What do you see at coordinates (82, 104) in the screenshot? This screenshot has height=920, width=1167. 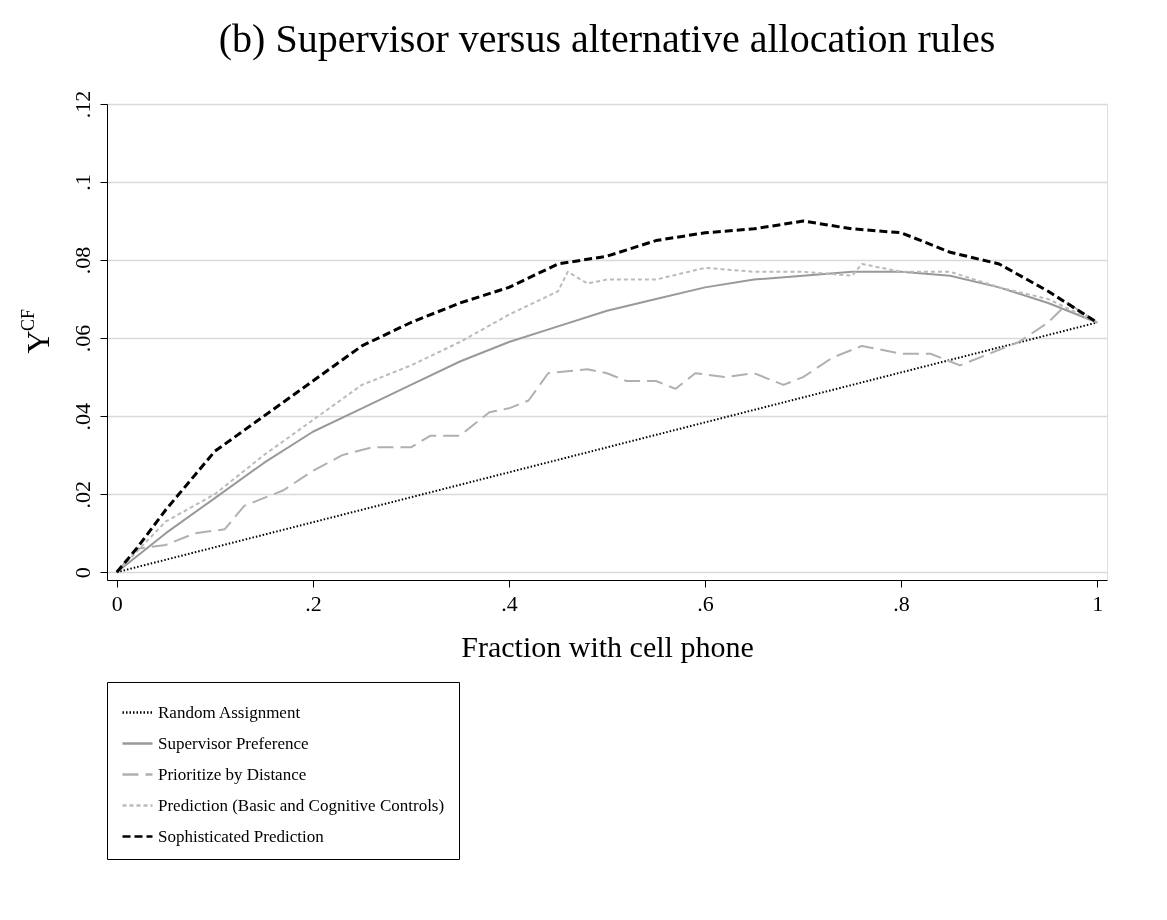 I see `y-tick-label: .12` at bounding box center [82, 104].